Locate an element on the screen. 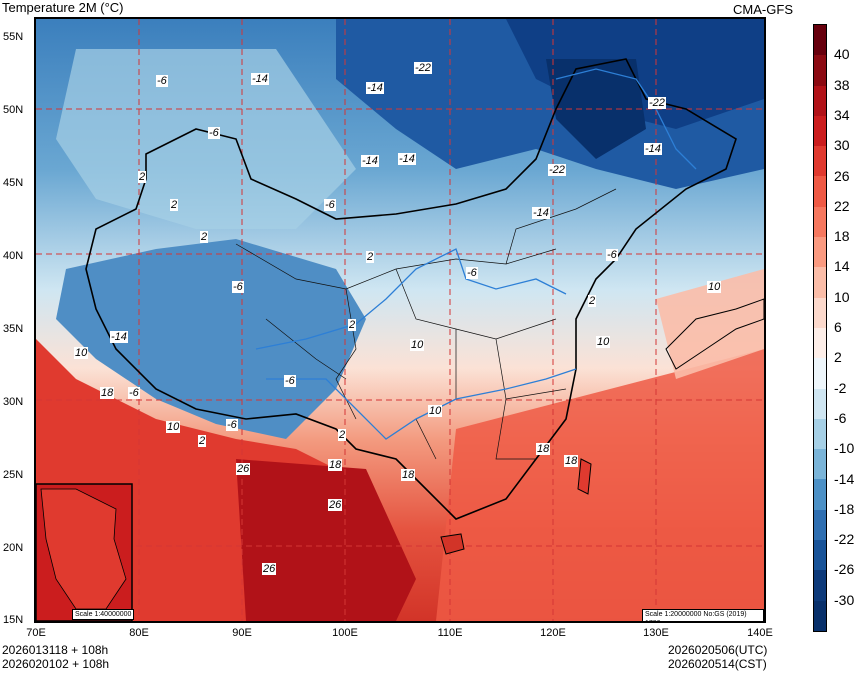  lon-label: 140E is located at coordinates (760, 633).